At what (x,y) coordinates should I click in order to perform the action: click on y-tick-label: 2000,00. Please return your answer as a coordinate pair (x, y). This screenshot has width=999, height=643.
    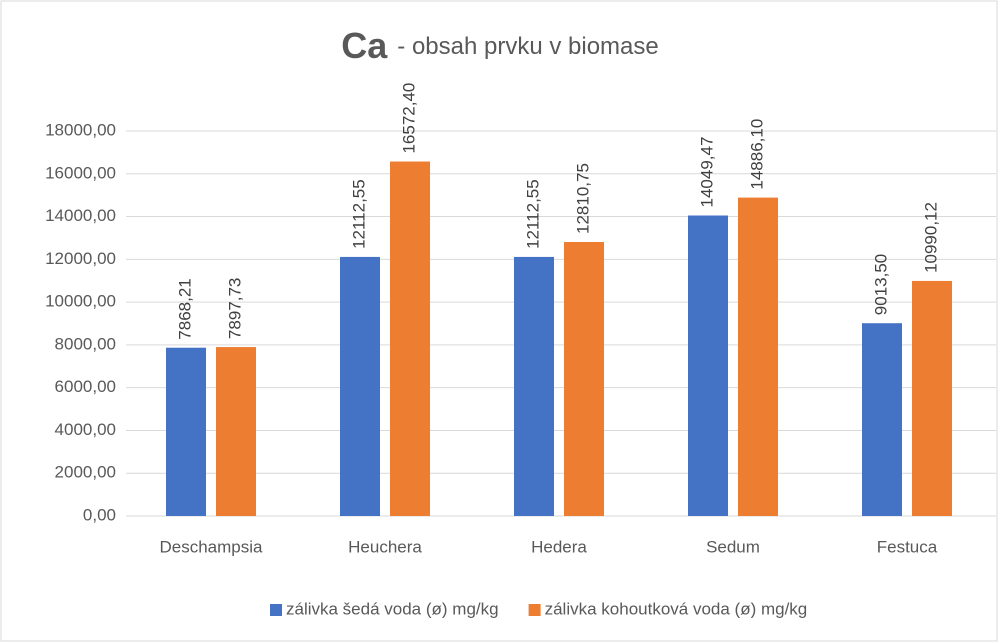
    Looking at the image, I should click on (85, 472).